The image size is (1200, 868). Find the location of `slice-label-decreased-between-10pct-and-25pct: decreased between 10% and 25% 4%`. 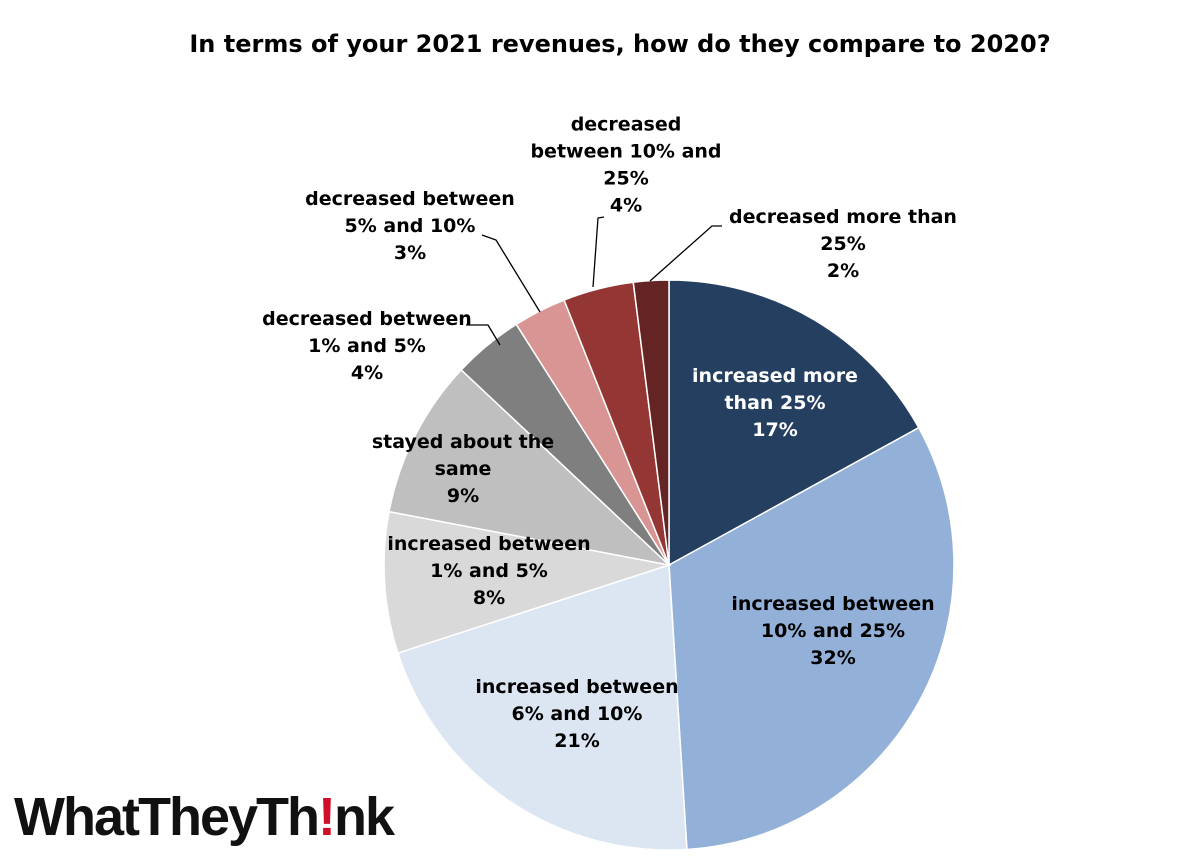

slice-label-decreased-between-10pct-and-25pct: decreased between 10% and 25% 4% is located at coordinates (625, 165).